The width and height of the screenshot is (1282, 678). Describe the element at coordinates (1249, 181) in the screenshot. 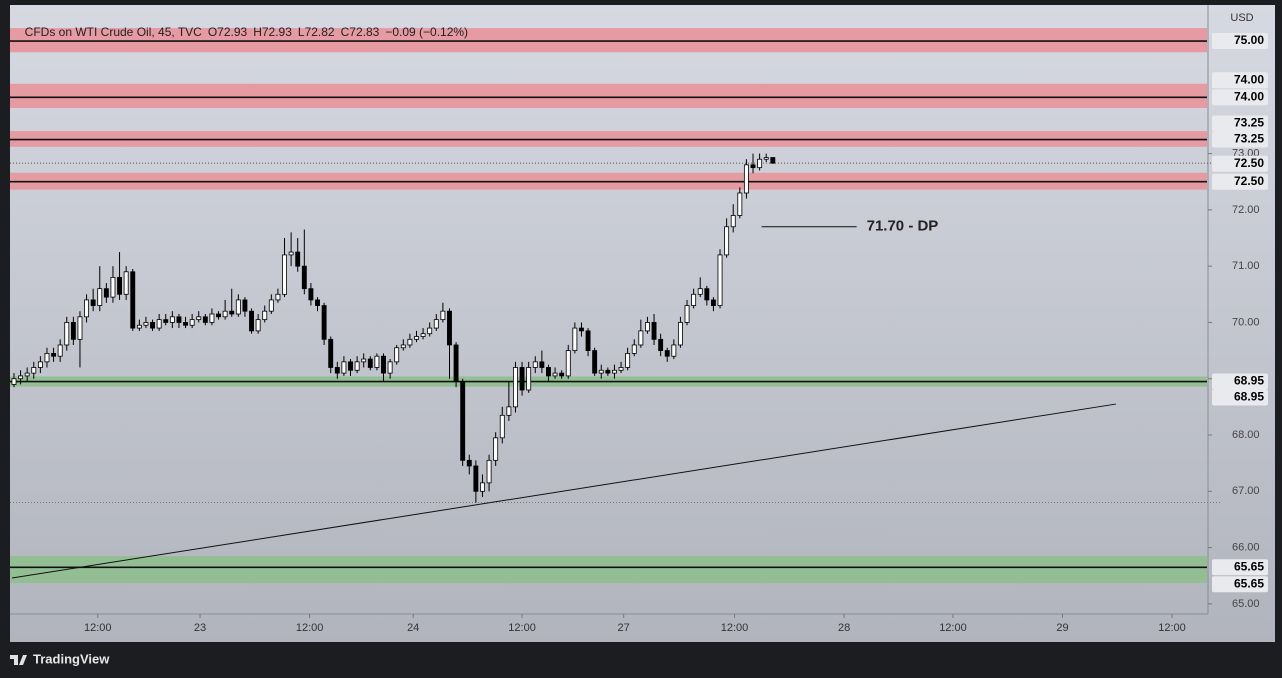

I see `price-label: 72.50` at that location.